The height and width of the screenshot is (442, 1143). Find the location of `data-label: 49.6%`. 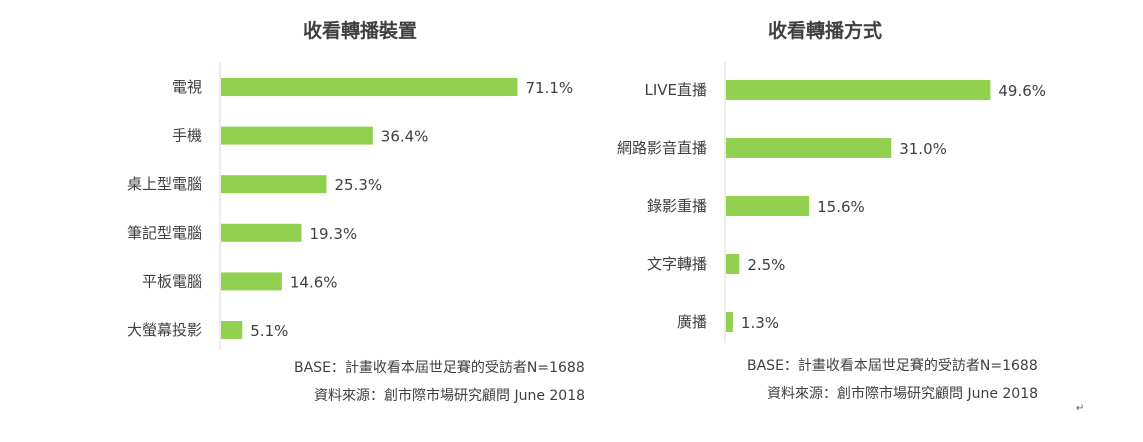

data-label: 49.6% is located at coordinates (1022, 91).